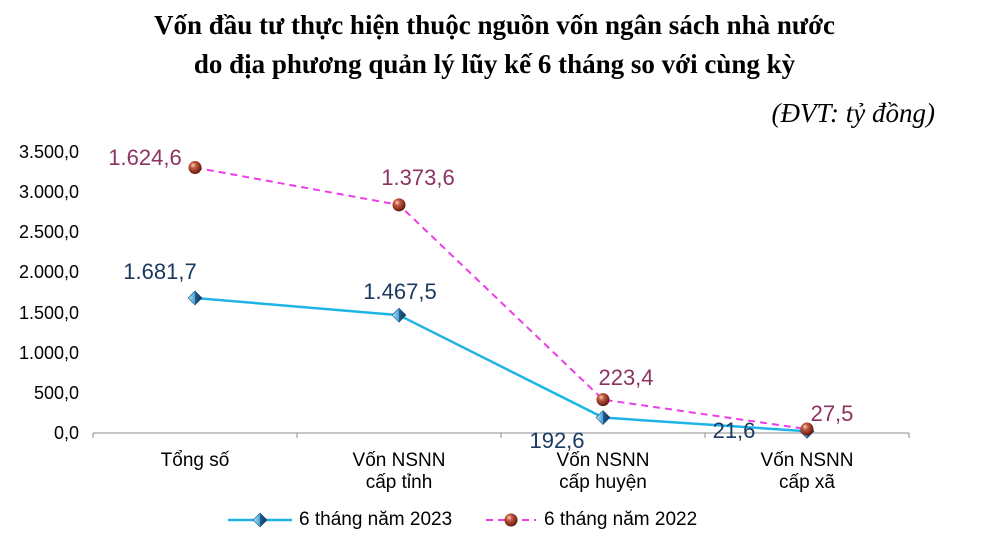 This screenshot has width=989, height=550. What do you see at coordinates (399, 471) in the screenshot?
I see `x-category-label: Vốn NSNN cấp tỉnh` at bounding box center [399, 471].